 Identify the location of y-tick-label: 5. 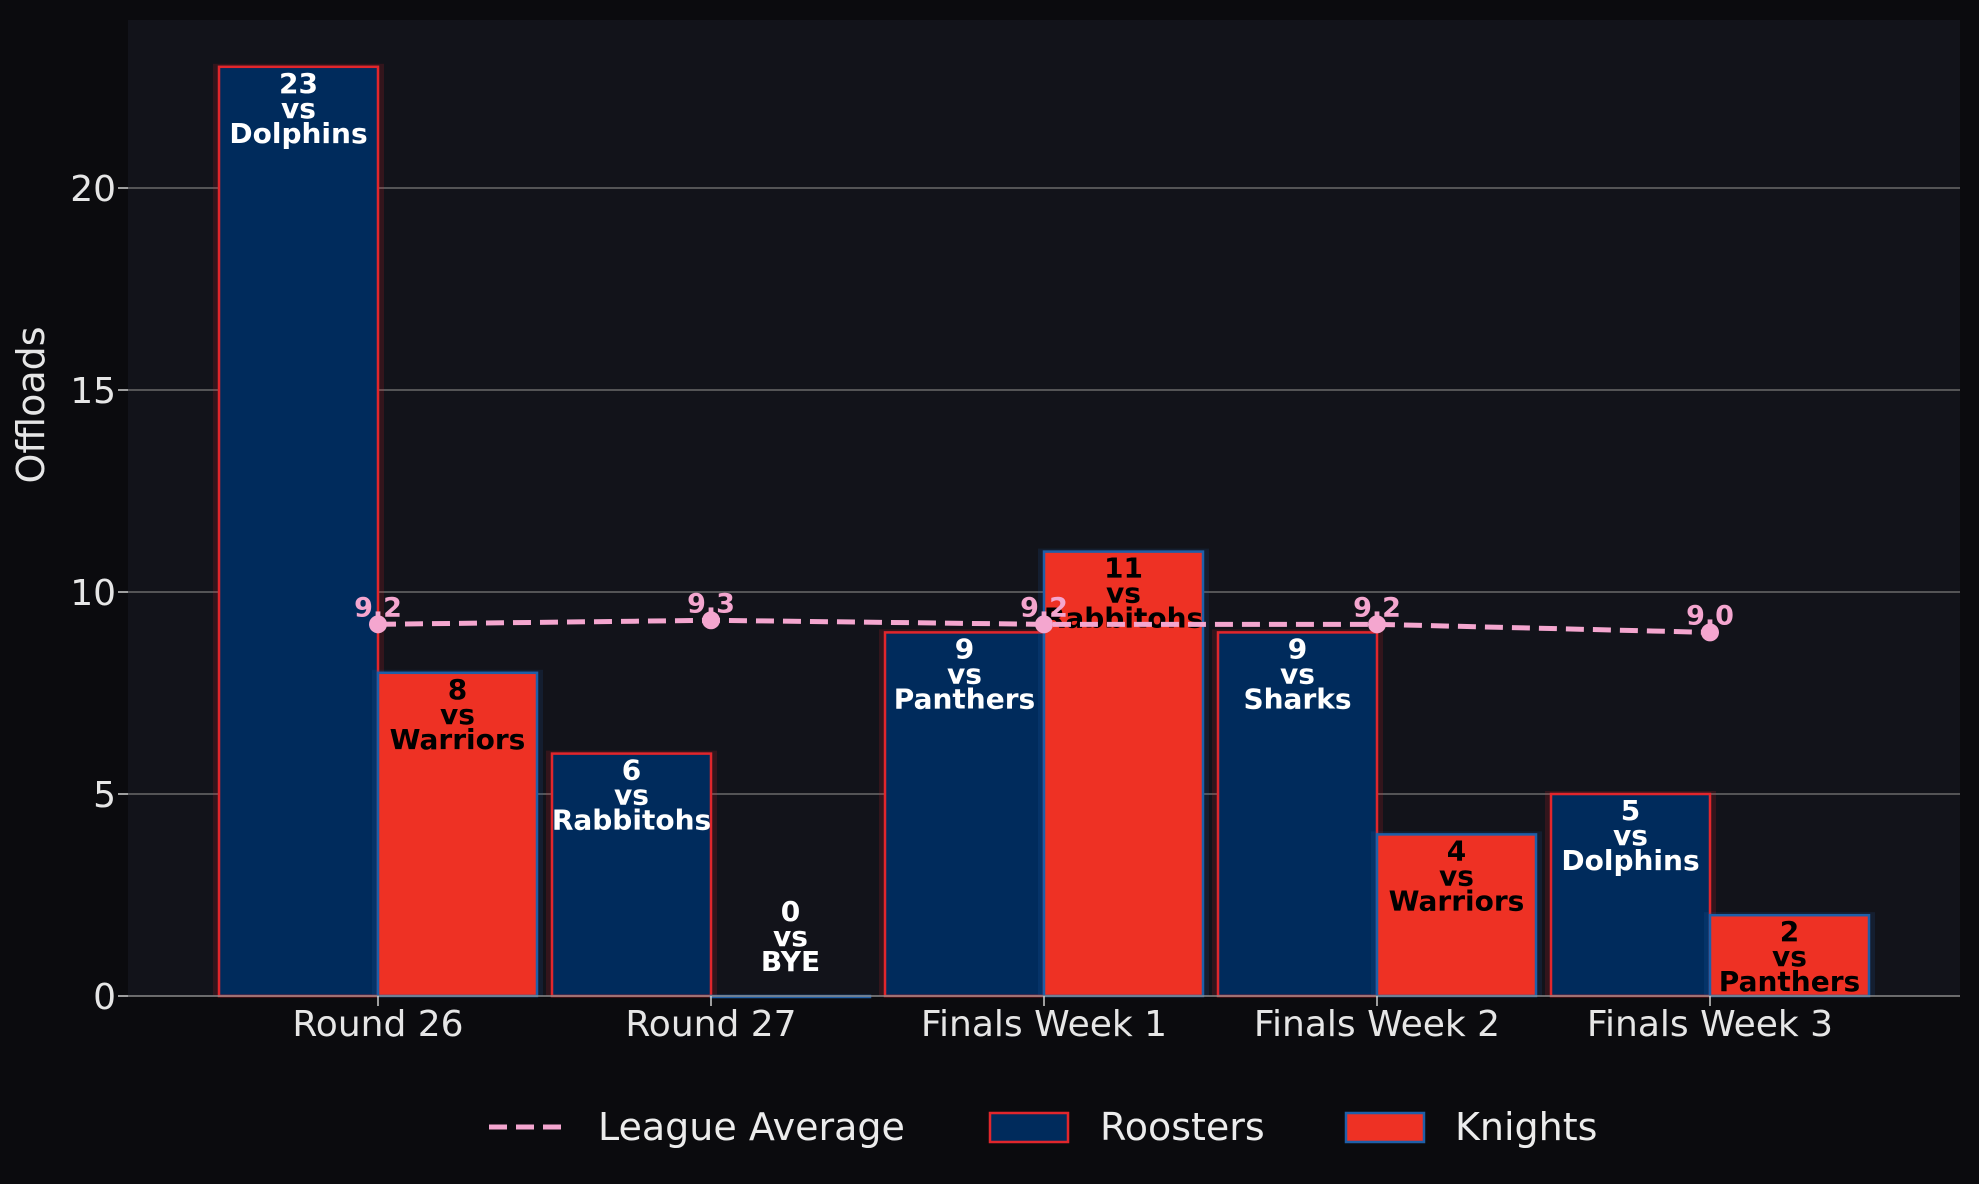
(104, 795).